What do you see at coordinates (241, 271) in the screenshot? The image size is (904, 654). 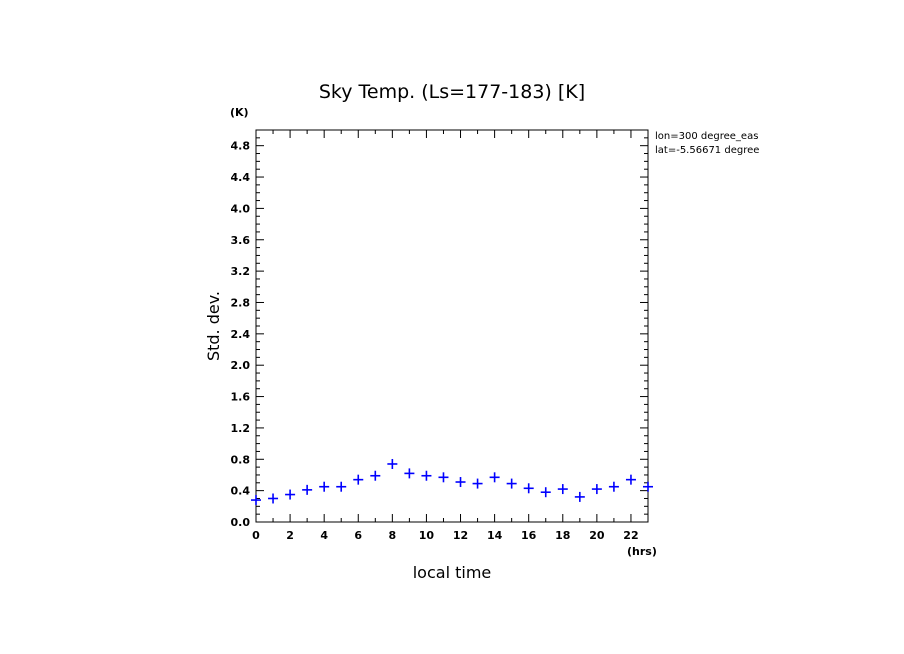 I see `y-tick-label: 3.2` at bounding box center [241, 271].